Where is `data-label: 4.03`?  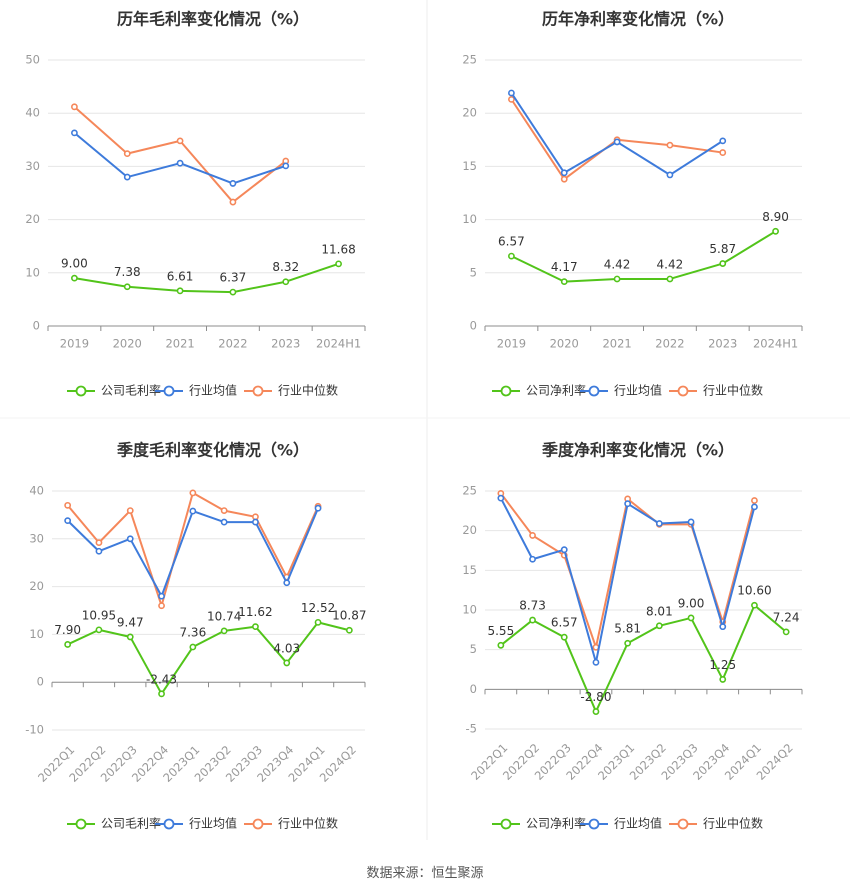
data-label: 4.03 is located at coordinates (286, 648).